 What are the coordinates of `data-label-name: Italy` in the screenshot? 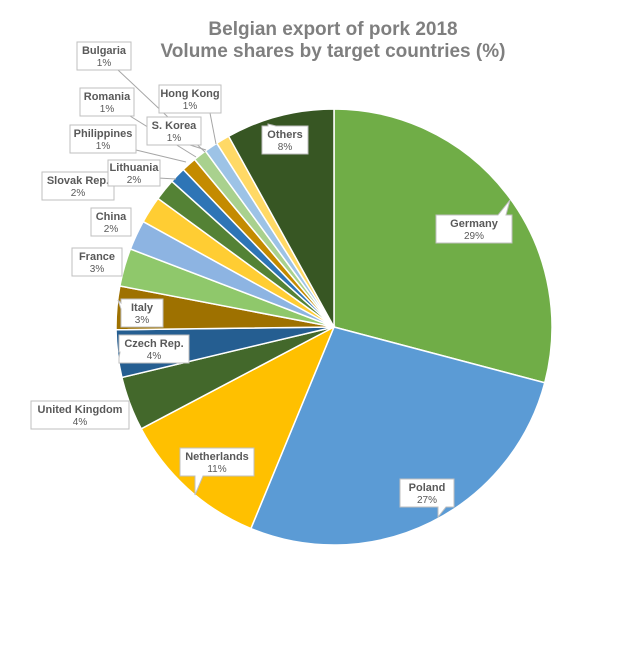 It's located at (142, 308).